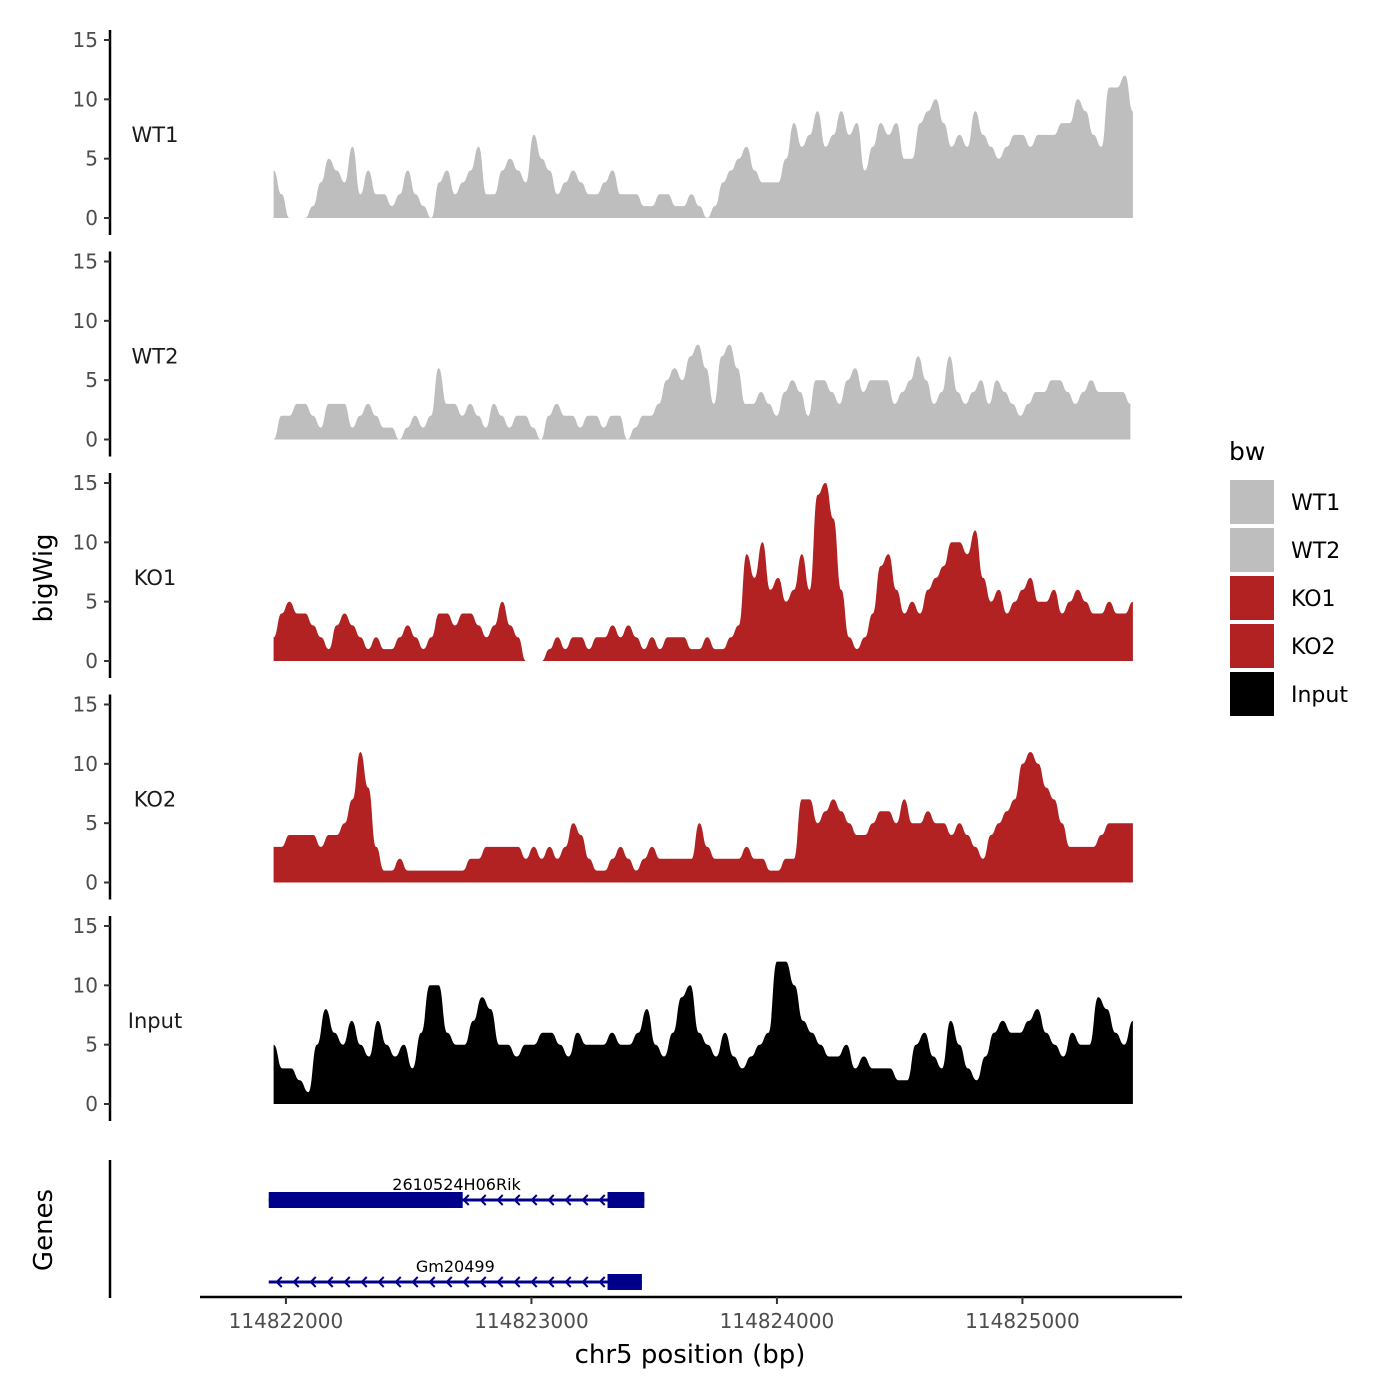 This screenshot has height=1400, width=1400. Describe the element at coordinates (1247, 451) in the screenshot. I see `legend-title: bw` at that location.